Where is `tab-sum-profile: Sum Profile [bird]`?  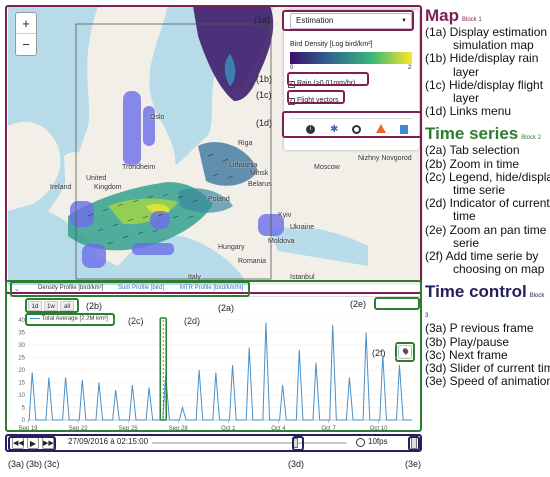
tab-sum-profile: Sum Profile [bird] is located at coordinates (141, 288).